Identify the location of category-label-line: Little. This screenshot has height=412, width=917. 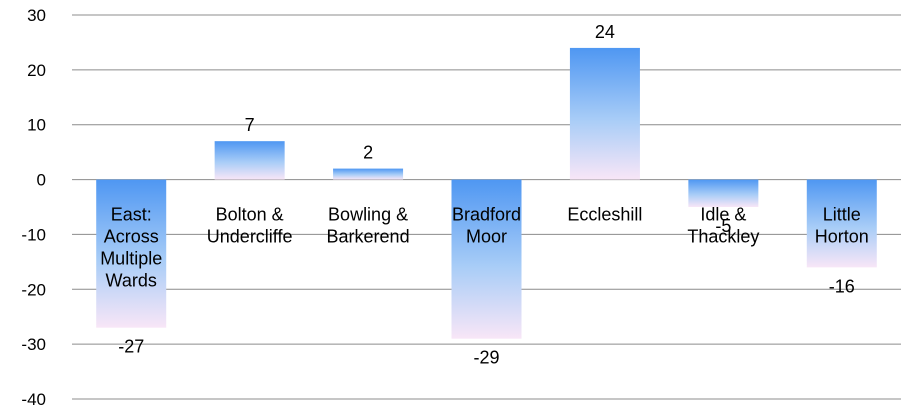
(842, 215).